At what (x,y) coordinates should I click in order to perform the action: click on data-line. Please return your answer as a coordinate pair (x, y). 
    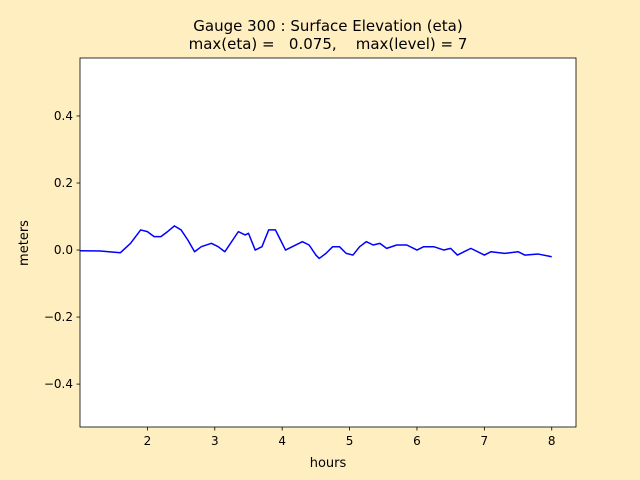
    Looking at the image, I should click on (315, 242).